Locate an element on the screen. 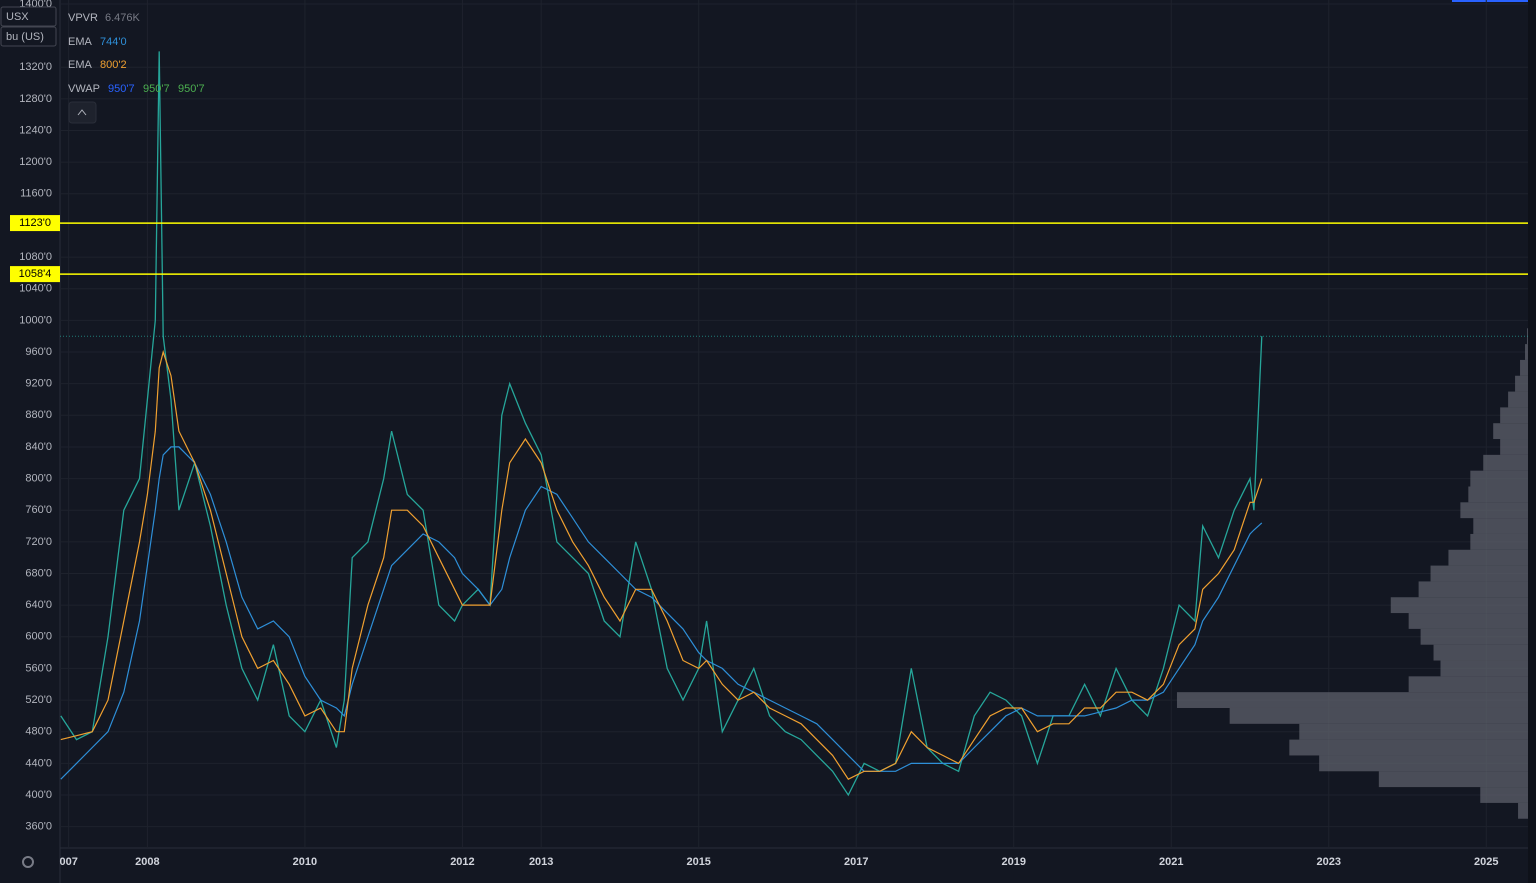  x-tick-label: 2017 is located at coordinates (856, 862).